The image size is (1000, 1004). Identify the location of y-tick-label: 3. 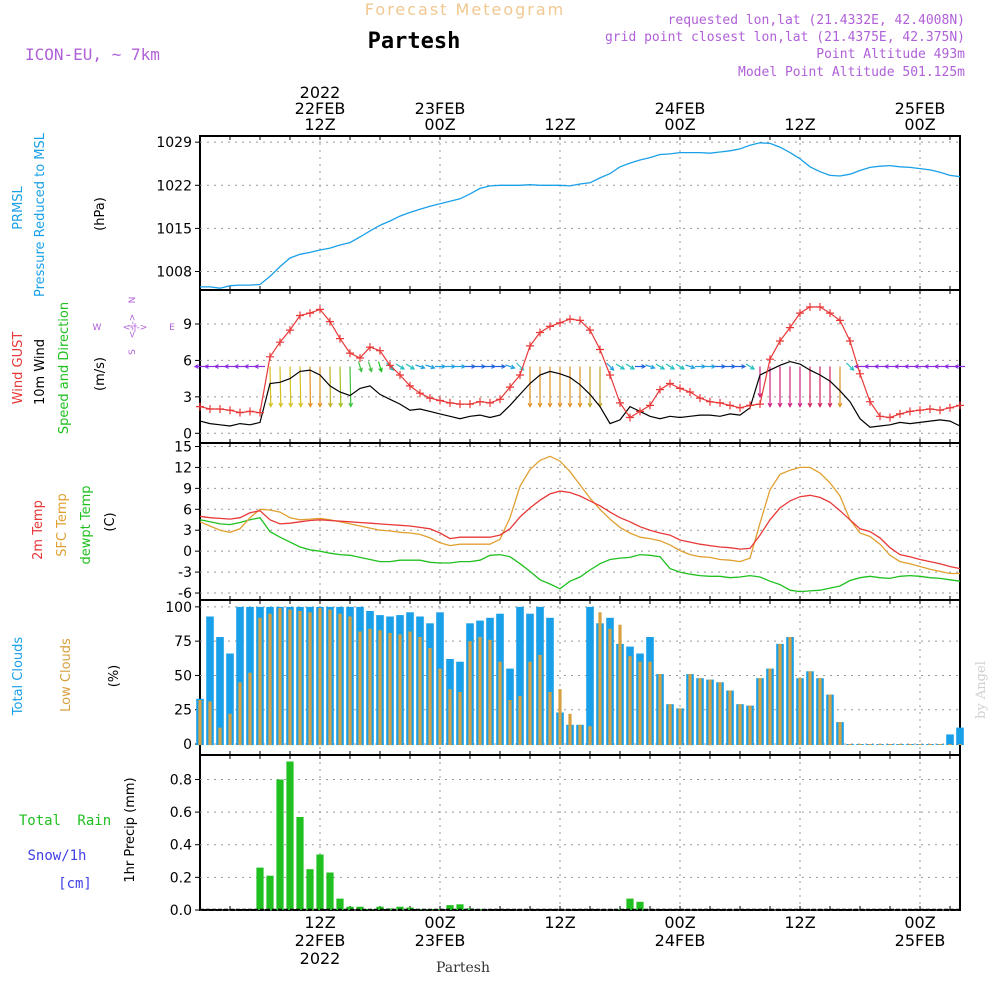
(187, 531).